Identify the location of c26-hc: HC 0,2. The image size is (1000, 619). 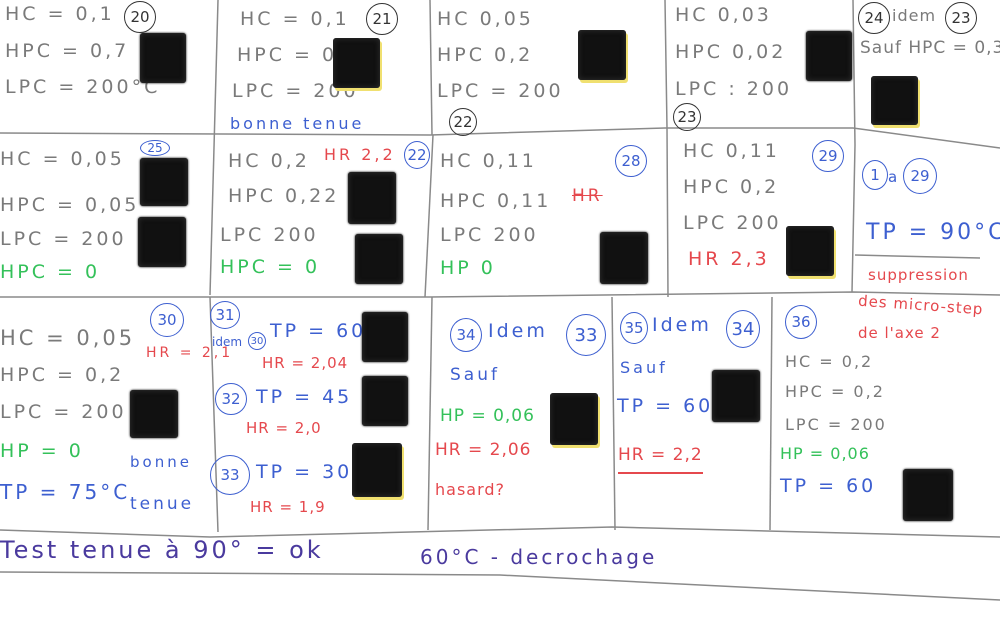
(269, 161).